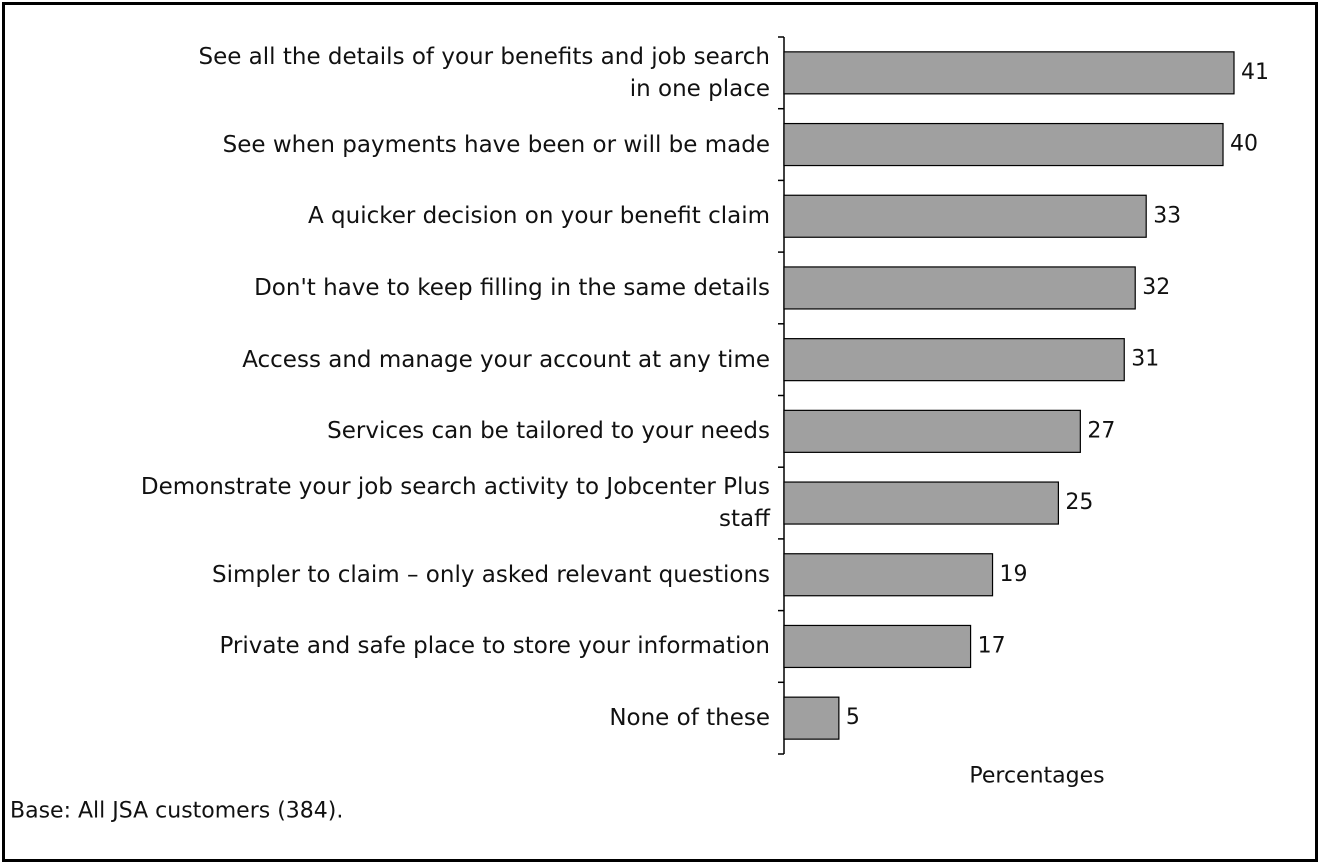  Describe the element at coordinates (1145, 359) in the screenshot. I see `value-label: 31` at that location.